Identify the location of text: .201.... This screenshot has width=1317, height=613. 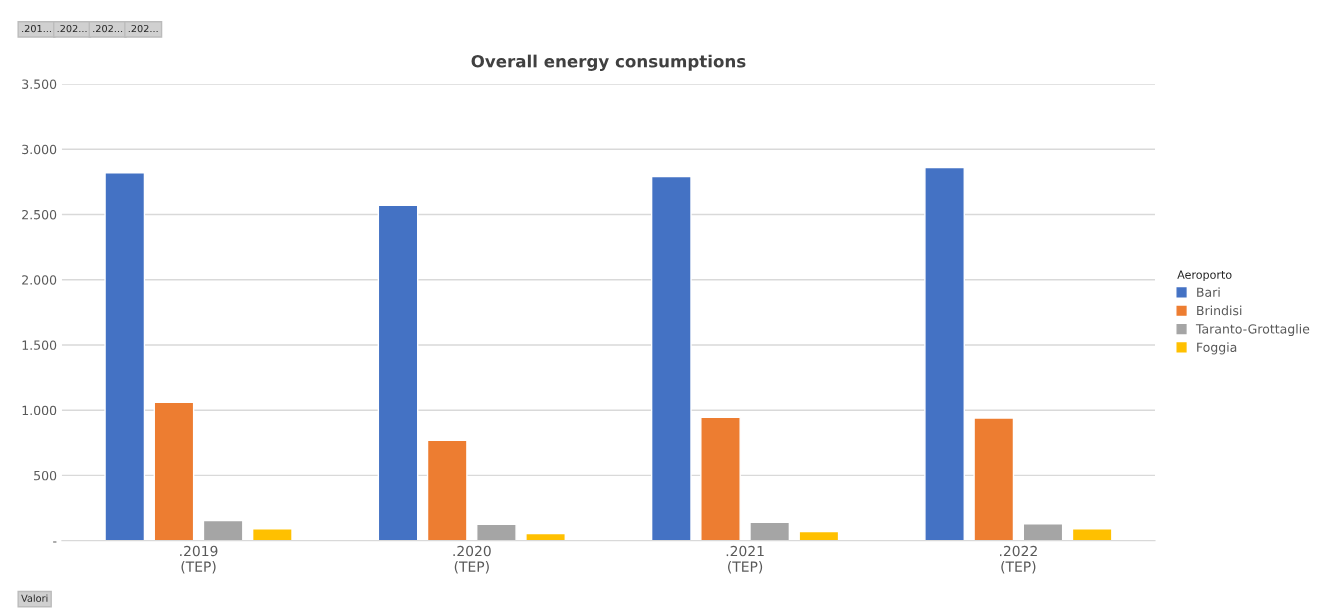
(36, 28).